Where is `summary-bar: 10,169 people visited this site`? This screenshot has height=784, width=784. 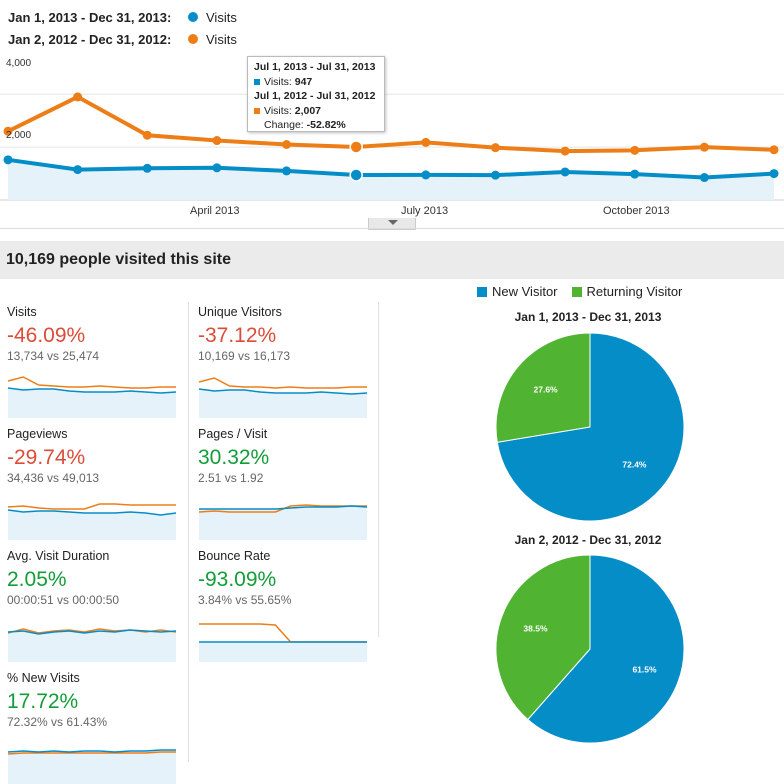 summary-bar: 10,169 people visited this site is located at coordinates (392, 260).